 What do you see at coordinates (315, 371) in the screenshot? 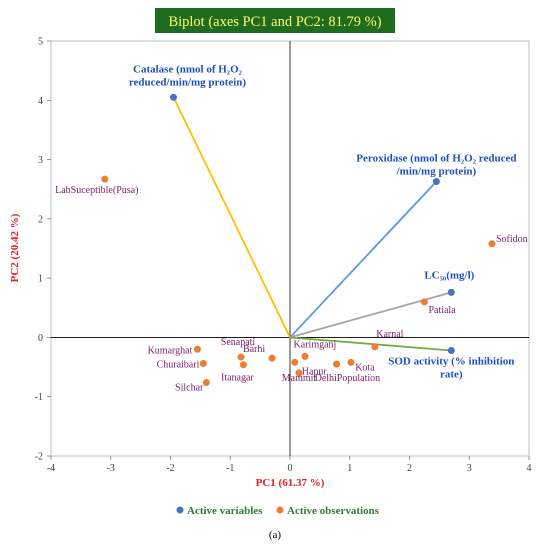
I see `observation-label: Hapur` at bounding box center [315, 371].